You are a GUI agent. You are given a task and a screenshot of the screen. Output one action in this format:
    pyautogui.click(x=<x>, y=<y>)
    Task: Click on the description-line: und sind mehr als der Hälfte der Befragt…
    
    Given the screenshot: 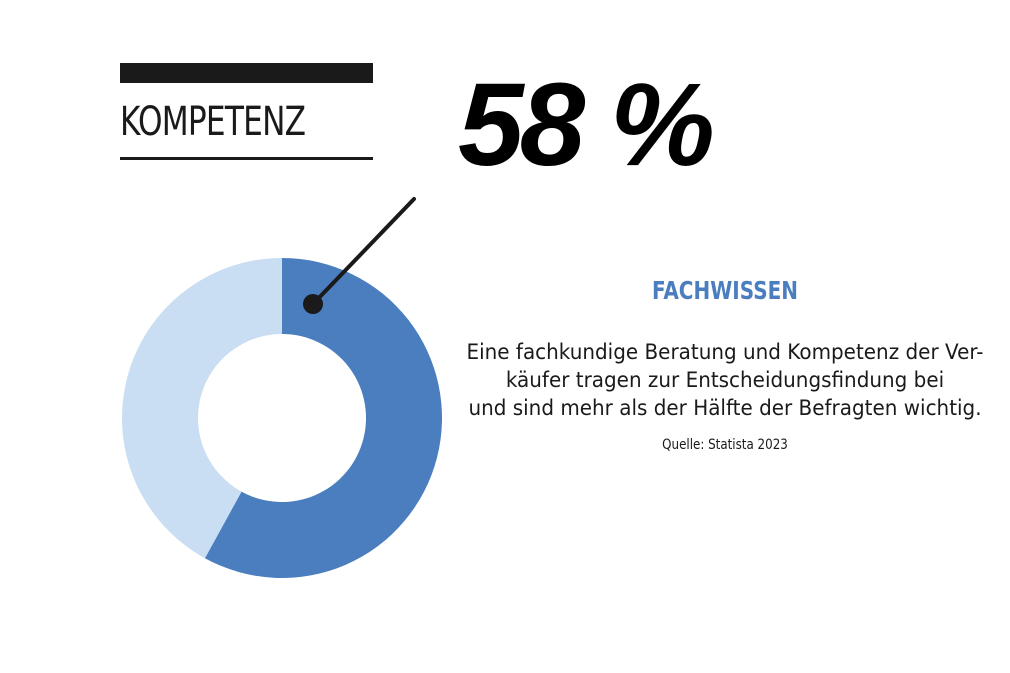 What is the action you would take?
    pyautogui.click(x=725, y=408)
    